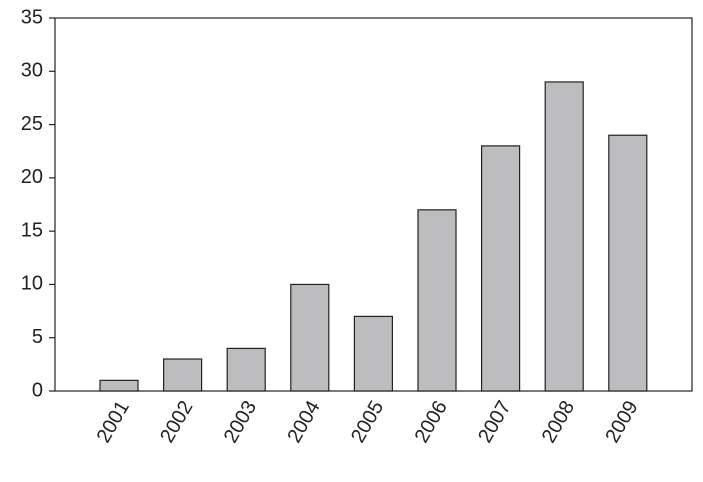  Describe the element at coordinates (240, 422) in the screenshot. I see `x-tick-label: 2003` at that location.